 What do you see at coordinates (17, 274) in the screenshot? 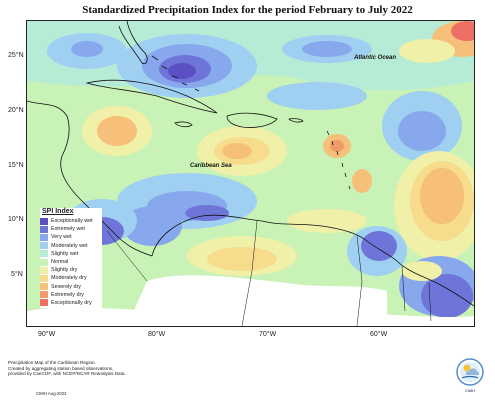
I see `lat-label-5n: 5°N` at bounding box center [17, 274].